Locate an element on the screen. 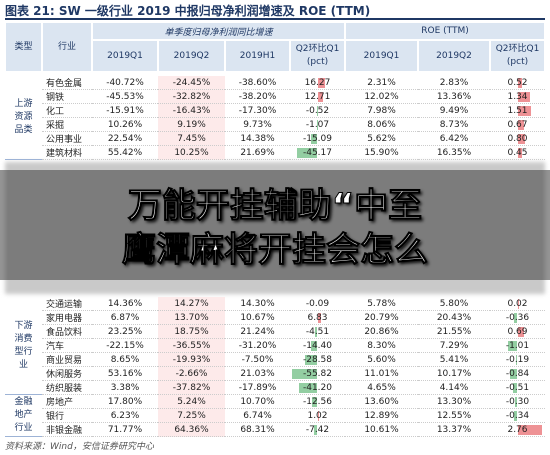  value-cell: 8.73% is located at coordinates (454, 125).